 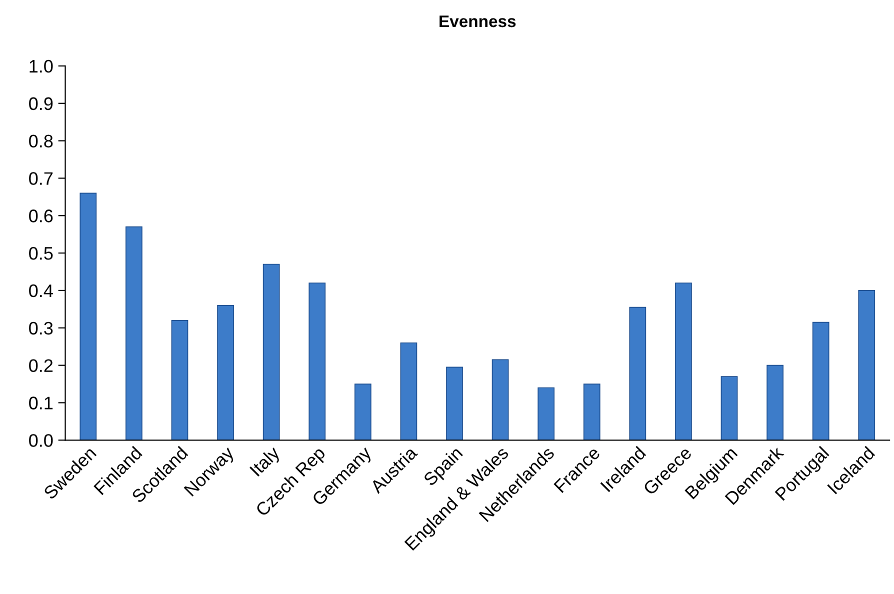 I want to click on y-tick-label: 0.0, so click(x=41, y=440).